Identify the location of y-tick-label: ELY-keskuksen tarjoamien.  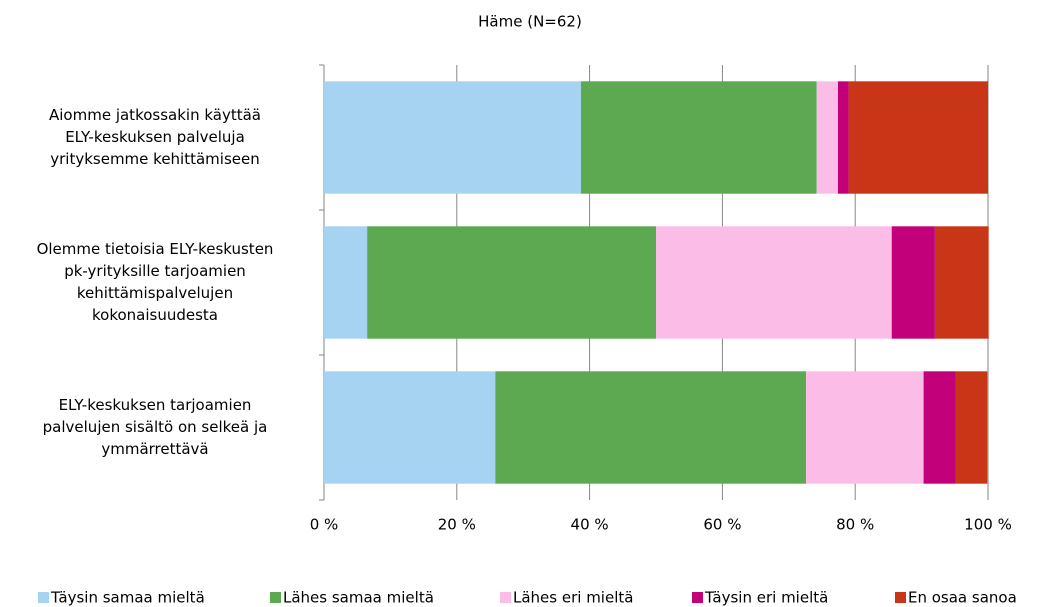
(155, 405).